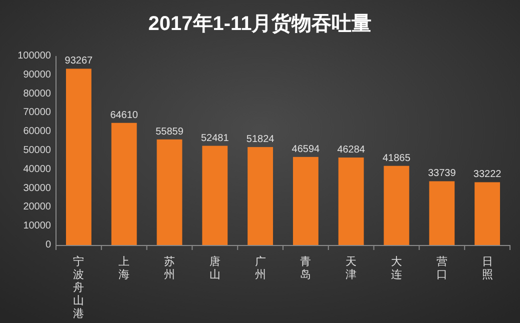  What do you see at coordinates (35, 56) in the screenshot?
I see `y-tick-label: 100000` at bounding box center [35, 56].